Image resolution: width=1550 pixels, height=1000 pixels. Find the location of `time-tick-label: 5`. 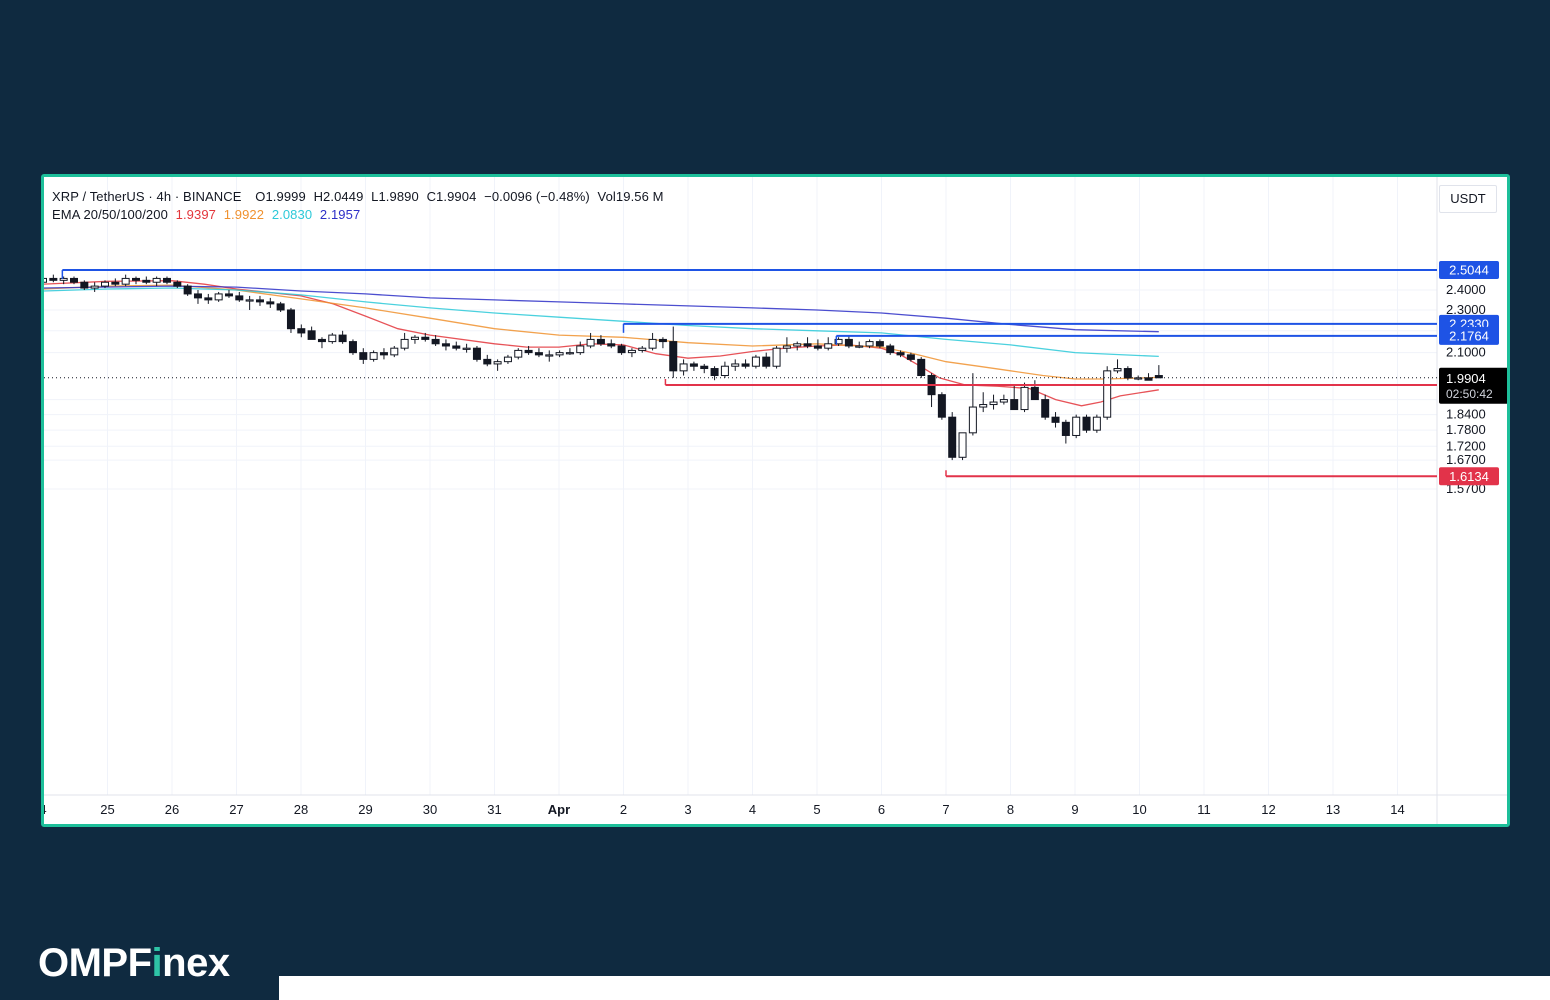

time-tick-label: 5 is located at coordinates (816, 809).